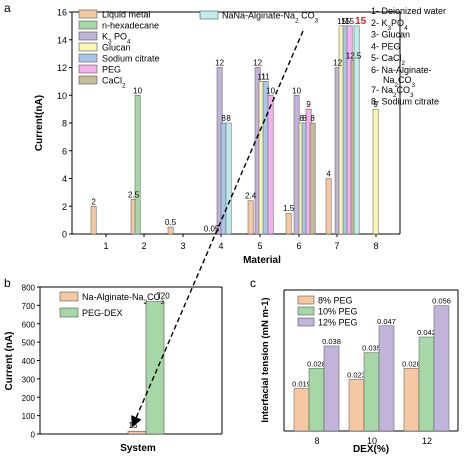  What do you see at coordinates (392, 92) in the screenshot?
I see `annotation-item: 7- Na2CO3` at bounding box center [392, 92].